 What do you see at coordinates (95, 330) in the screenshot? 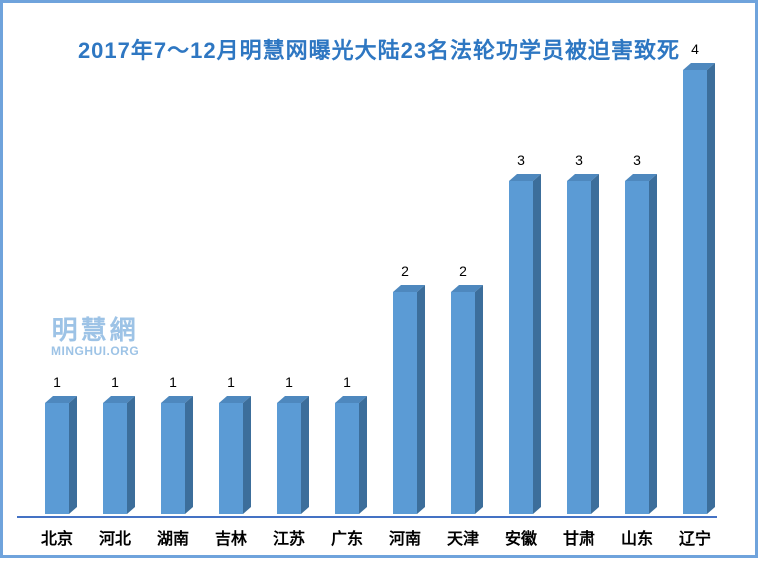
I see `watermark-chinese-text: 明慧網` at bounding box center [95, 330].